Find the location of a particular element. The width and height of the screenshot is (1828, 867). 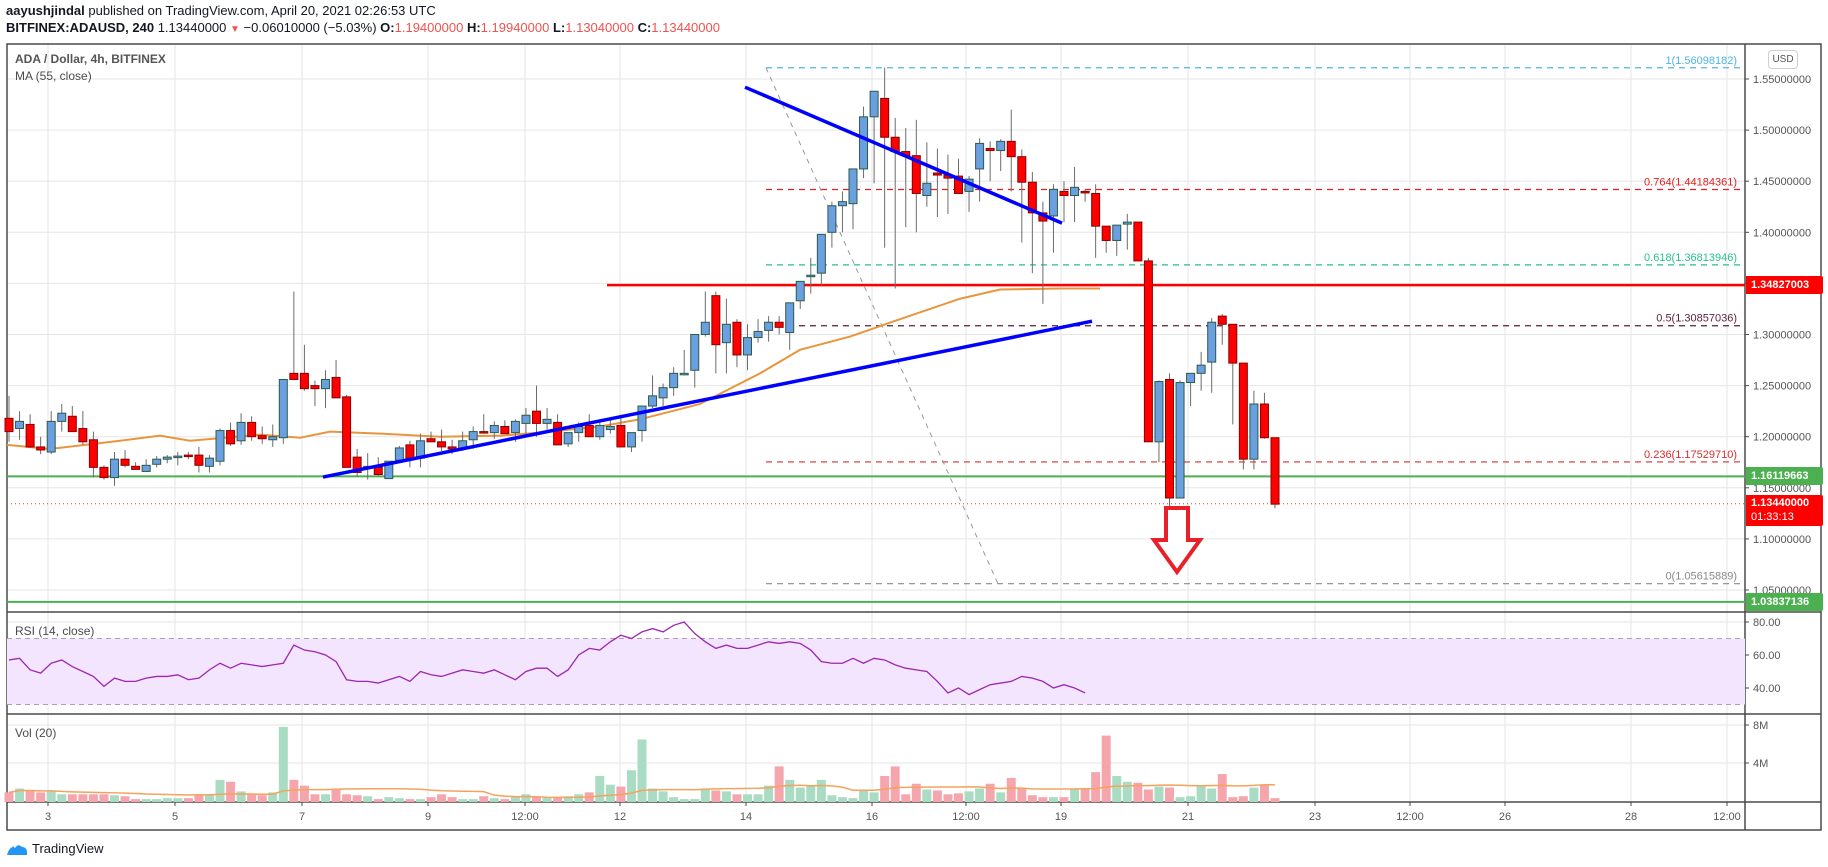

tradingview-logo: TradingView is located at coordinates (55, 848).